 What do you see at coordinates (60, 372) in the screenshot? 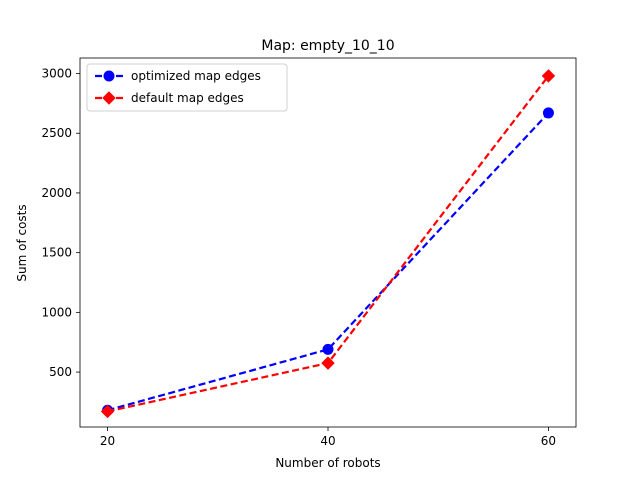
I see `y-tick-label: 500` at bounding box center [60, 372].